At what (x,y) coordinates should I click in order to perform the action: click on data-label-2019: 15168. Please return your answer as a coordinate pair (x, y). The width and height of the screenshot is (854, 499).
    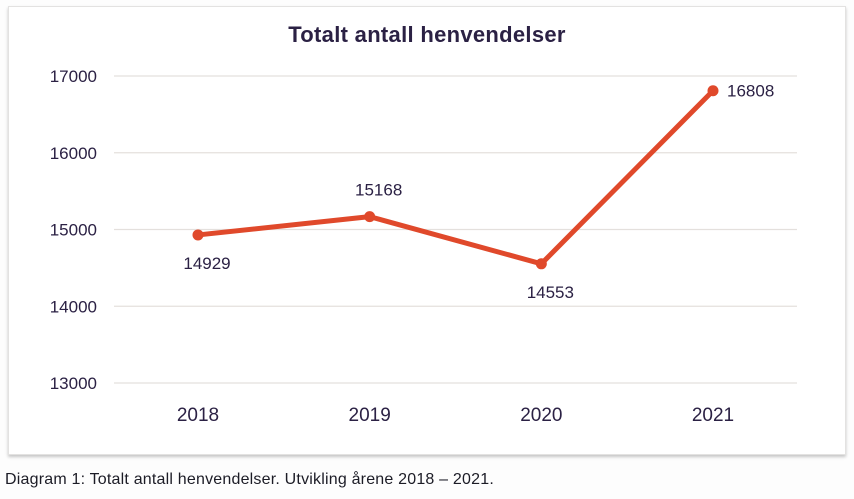
    Looking at the image, I should click on (378, 190).